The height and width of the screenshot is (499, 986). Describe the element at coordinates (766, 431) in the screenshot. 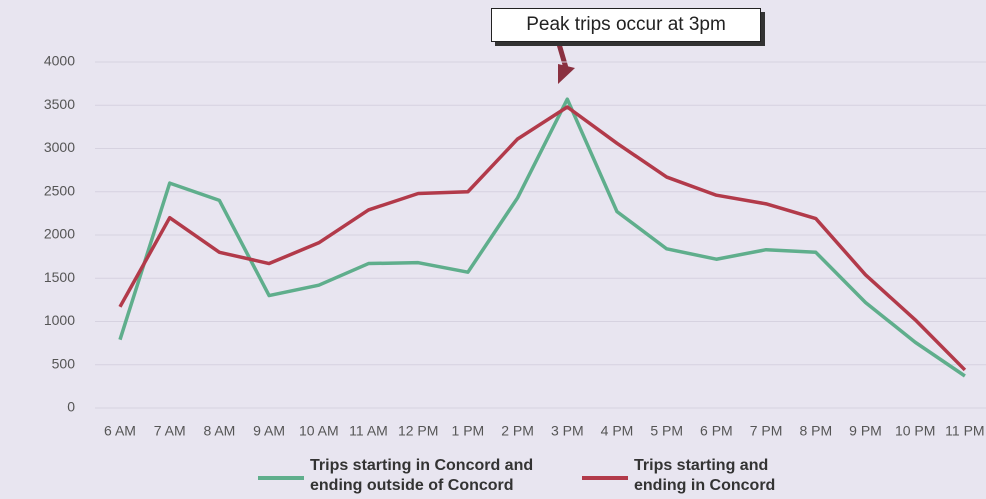

I see `x-tick-label: 7 PM` at that location.